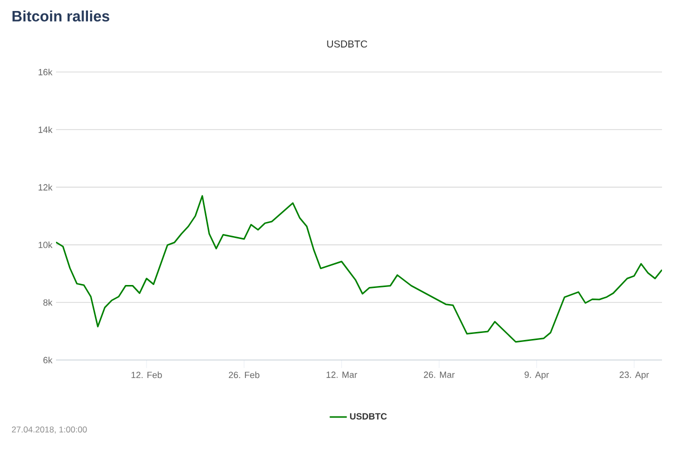 Image resolution: width=695 pixels, height=450 pixels. I want to click on x-tick-label: 12. Mar, so click(342, 375).